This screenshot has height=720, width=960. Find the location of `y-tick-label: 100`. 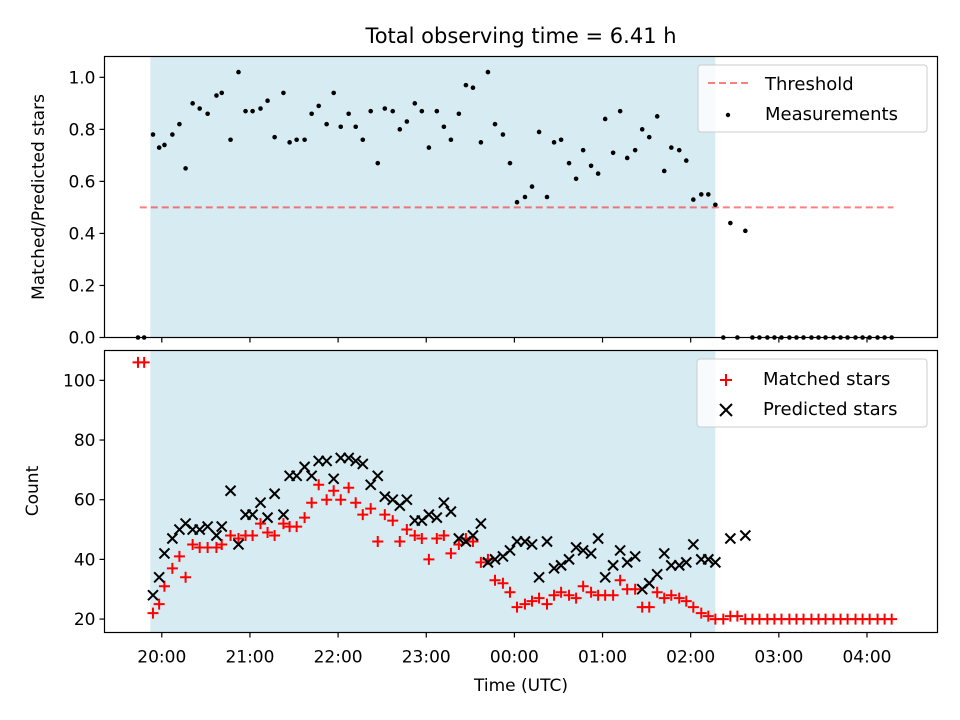

y-tick-label: 100 is located at coordinates (79, 381).